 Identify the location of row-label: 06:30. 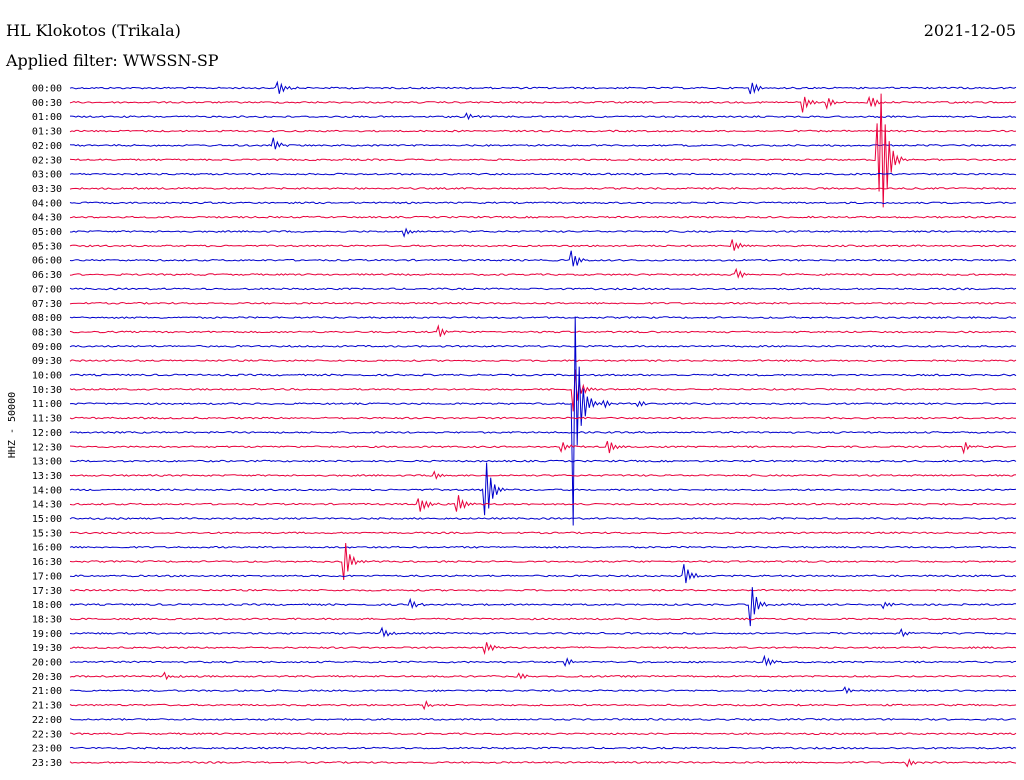
(47, 275).